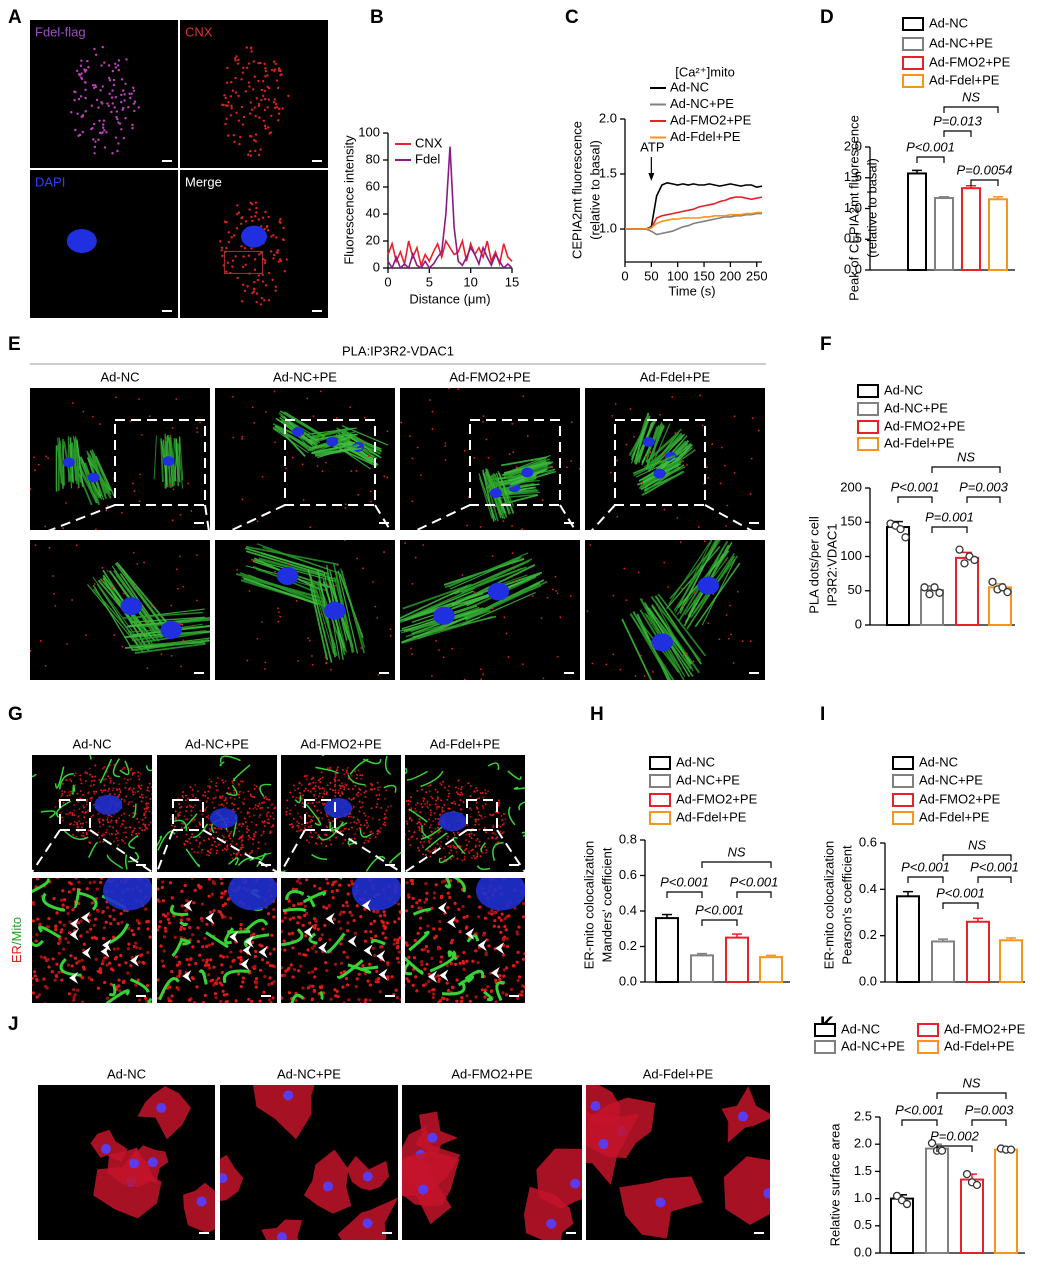 The image size is (1040, 1278). What do you see at coordinates (853, 145) in the screenshot?
I see `y-tick-label: 2.0` at bounding box center [853, 145].